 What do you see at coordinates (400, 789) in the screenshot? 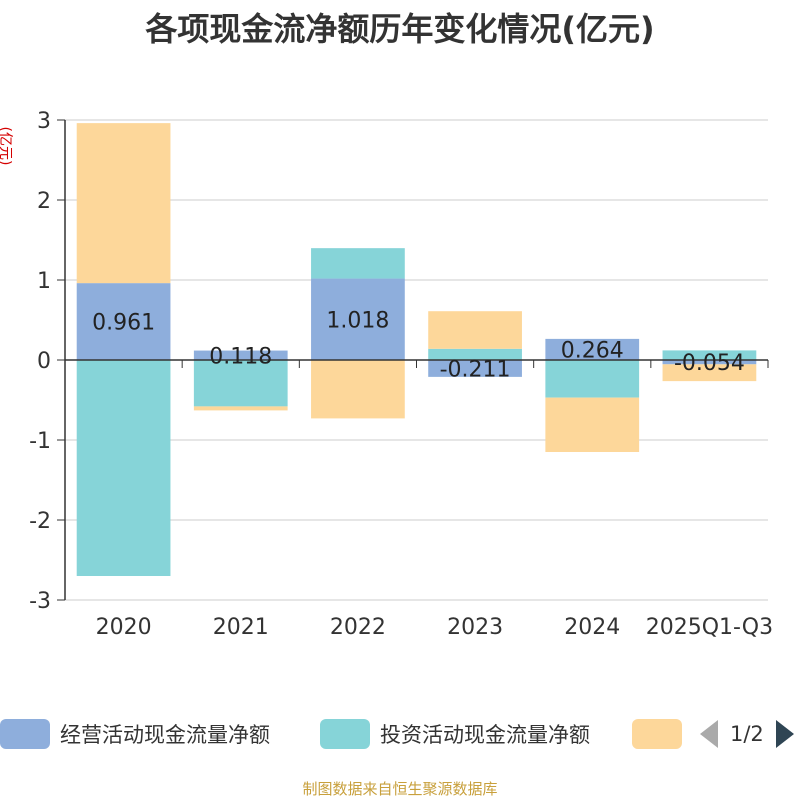
I see `source-credit: 制图数据来自恒生聚源数据库` at bounding box center [400, 789].